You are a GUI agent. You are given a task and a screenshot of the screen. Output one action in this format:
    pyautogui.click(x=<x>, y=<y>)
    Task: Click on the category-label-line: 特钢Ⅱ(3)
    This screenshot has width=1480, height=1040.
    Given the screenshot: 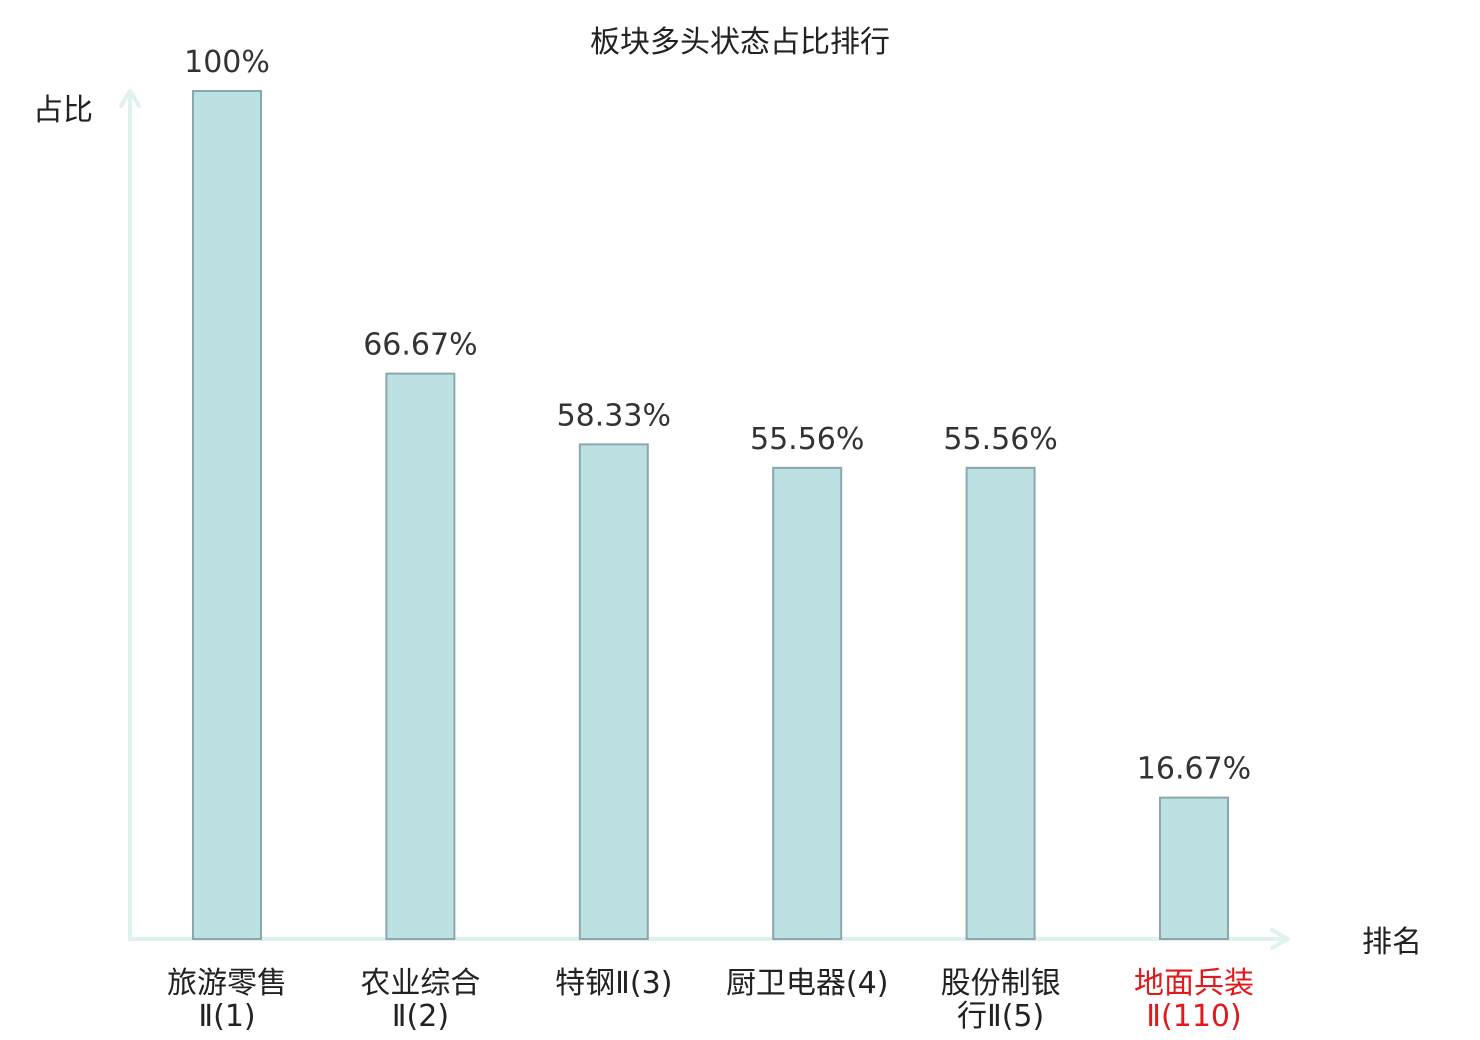 What is the action you would take?
    pyautogui.click(x=613, y=983)
    